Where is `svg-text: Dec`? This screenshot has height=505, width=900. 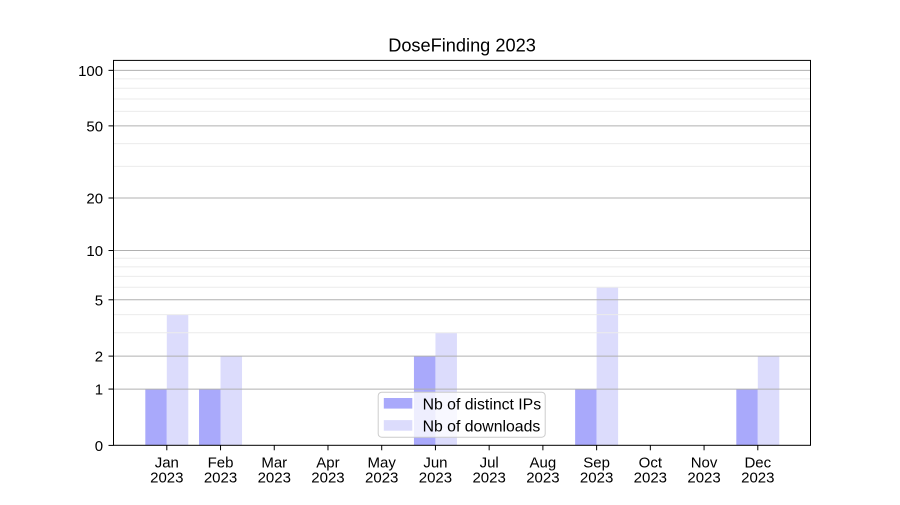 svg-text: Dec is located at coordinates (757, 463).